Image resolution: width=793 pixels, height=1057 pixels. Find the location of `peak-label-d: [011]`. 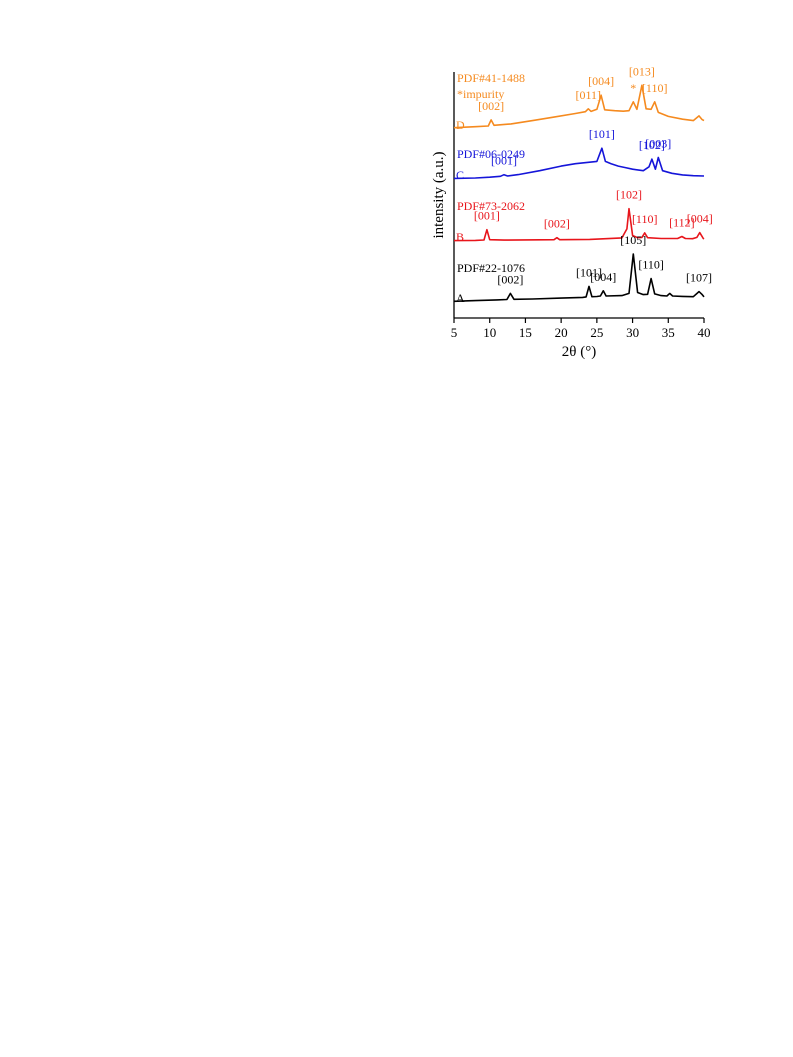

peak-label-d: [011] is located at coordinates (589, 95).